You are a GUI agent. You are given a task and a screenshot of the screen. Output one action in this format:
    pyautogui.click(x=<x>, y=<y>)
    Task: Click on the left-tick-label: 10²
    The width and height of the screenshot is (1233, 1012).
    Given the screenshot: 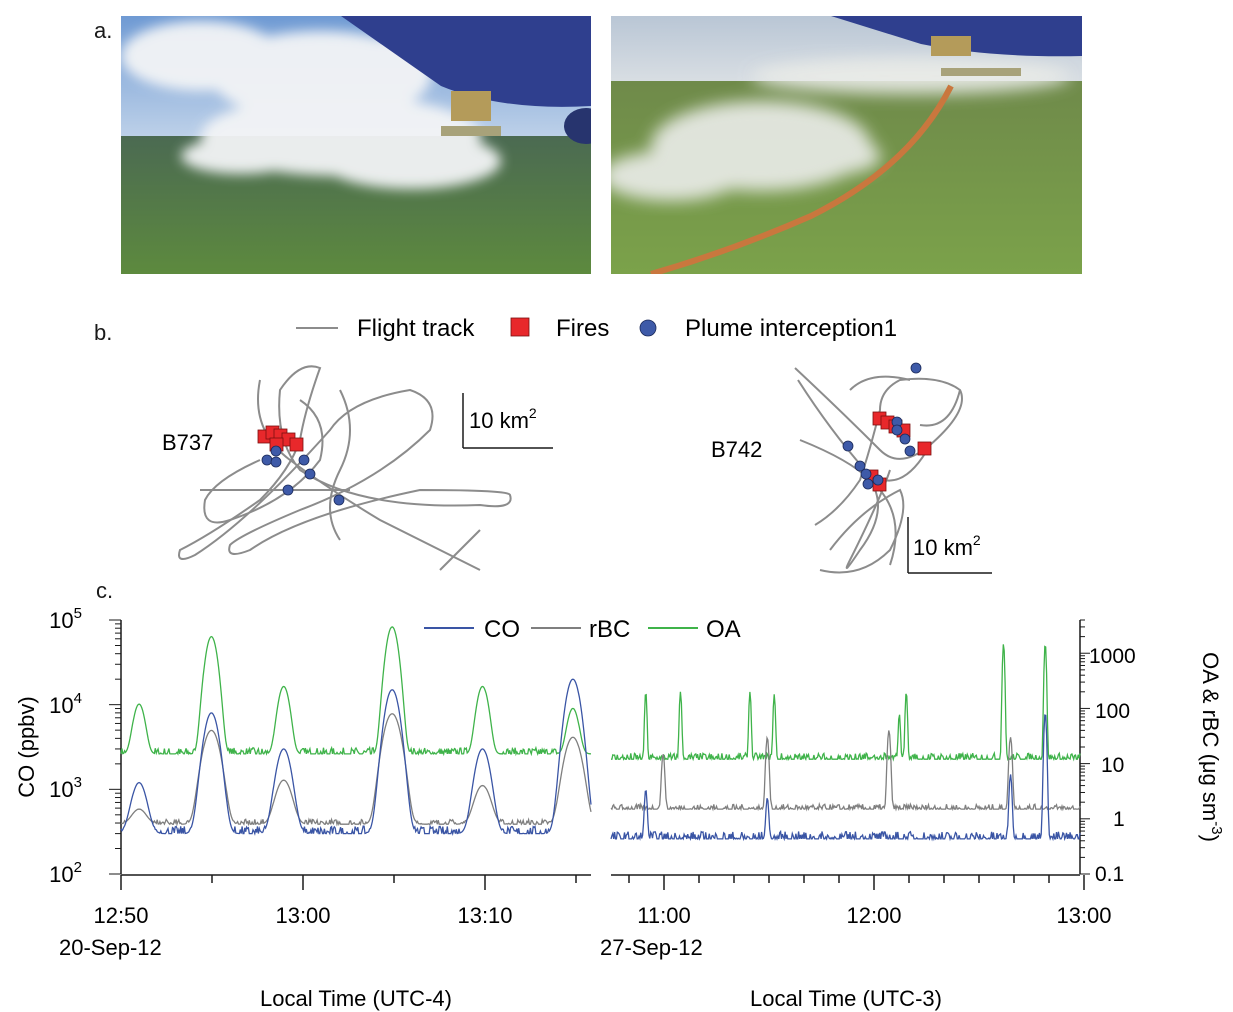 What is the action you would take?
    pyautogui.click(x=65, y=873)
    